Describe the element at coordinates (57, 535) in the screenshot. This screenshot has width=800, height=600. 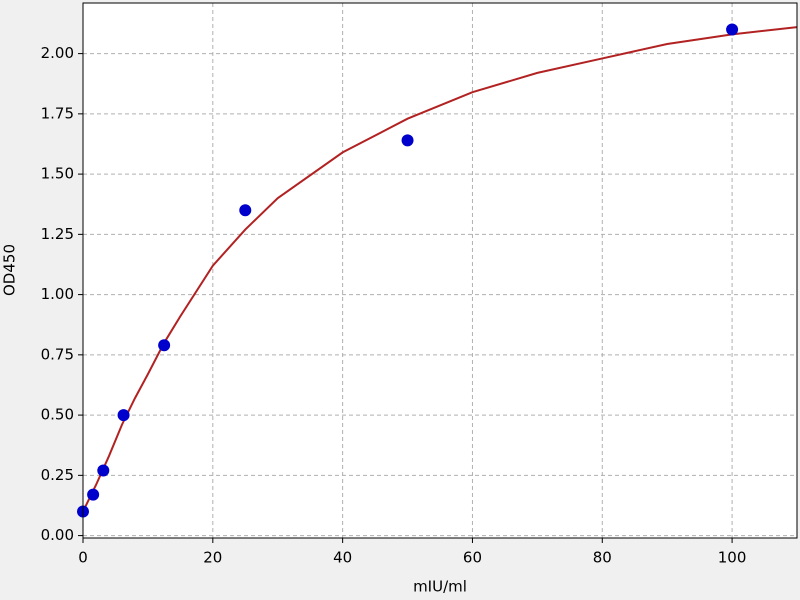
I see `y-tick-label: 0.00` at that location.